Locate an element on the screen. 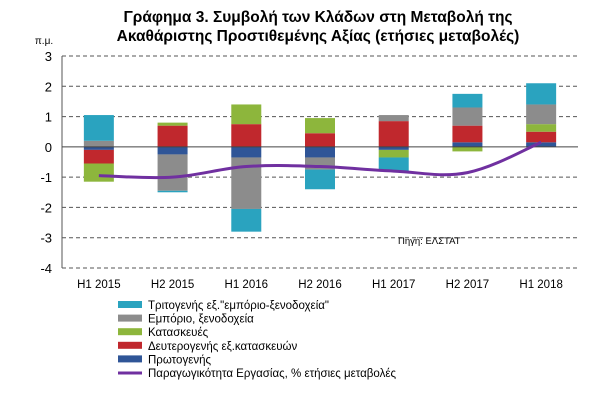  y-tick-label: -3 is located at coordinates (46, 238).